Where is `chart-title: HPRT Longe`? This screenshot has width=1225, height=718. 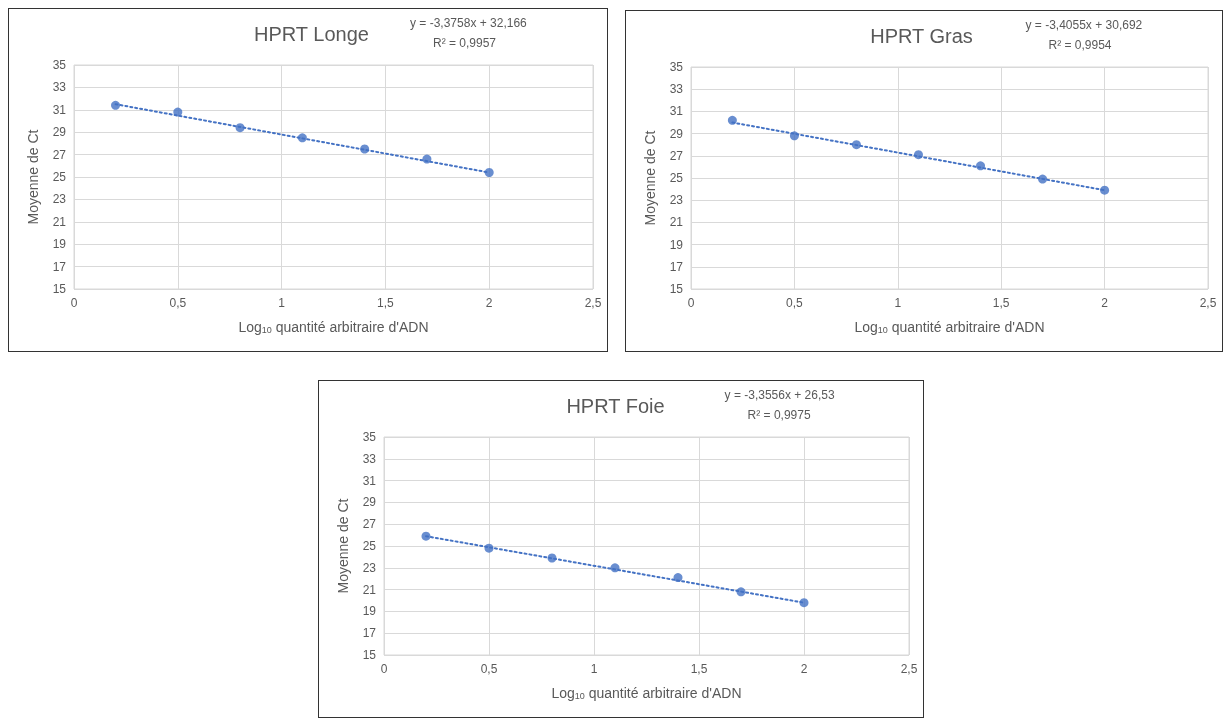
chart-title: HPRT Longe is located at coordinates (311, 34).